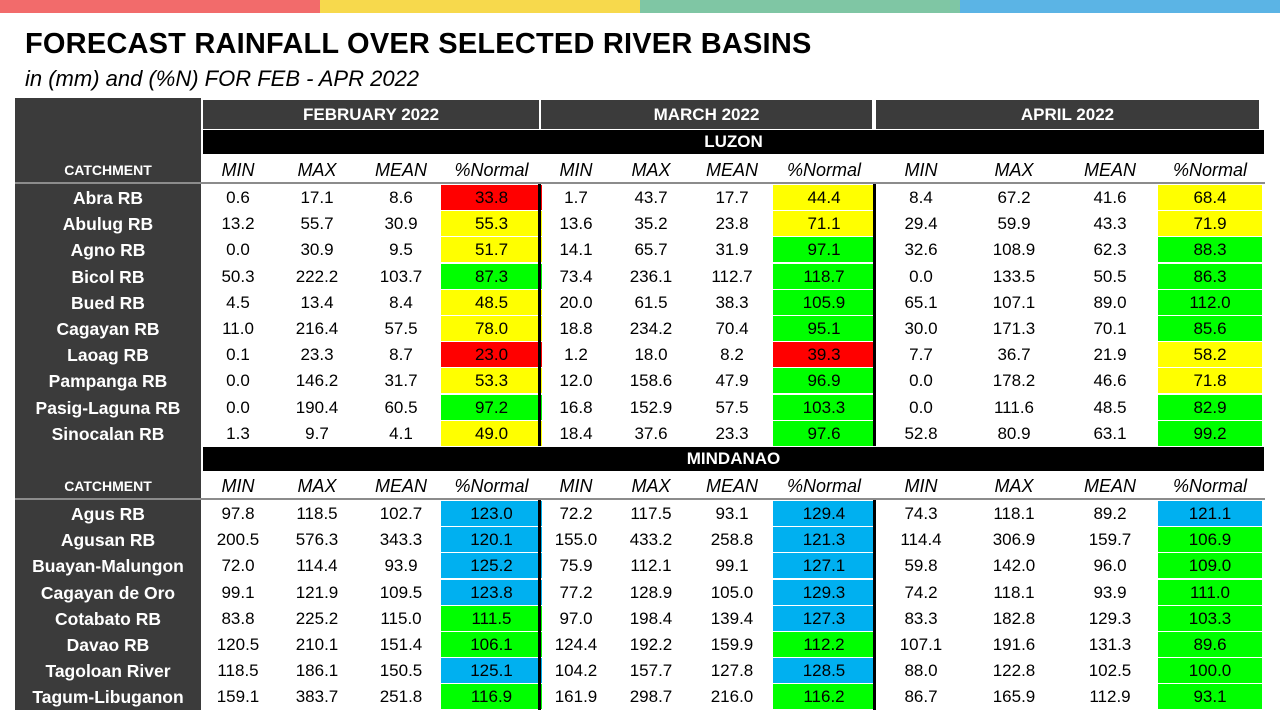  What do you see at coordinates (576, 224) in the screenshot?
I see `min-cell: 13.6` at bounding box center [576, 224].